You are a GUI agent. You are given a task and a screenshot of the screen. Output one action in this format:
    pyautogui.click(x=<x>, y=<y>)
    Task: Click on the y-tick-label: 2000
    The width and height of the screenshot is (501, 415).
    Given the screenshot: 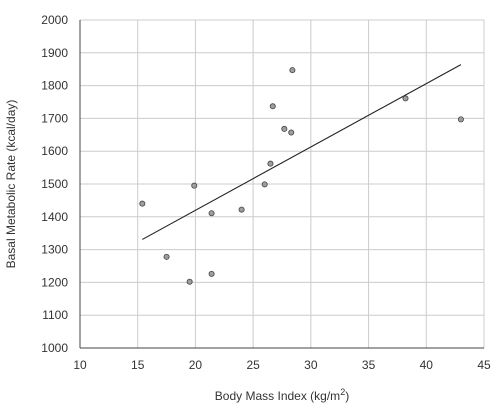 What is the action you would take?
    pyautogui.click(x=54, y=20)
    